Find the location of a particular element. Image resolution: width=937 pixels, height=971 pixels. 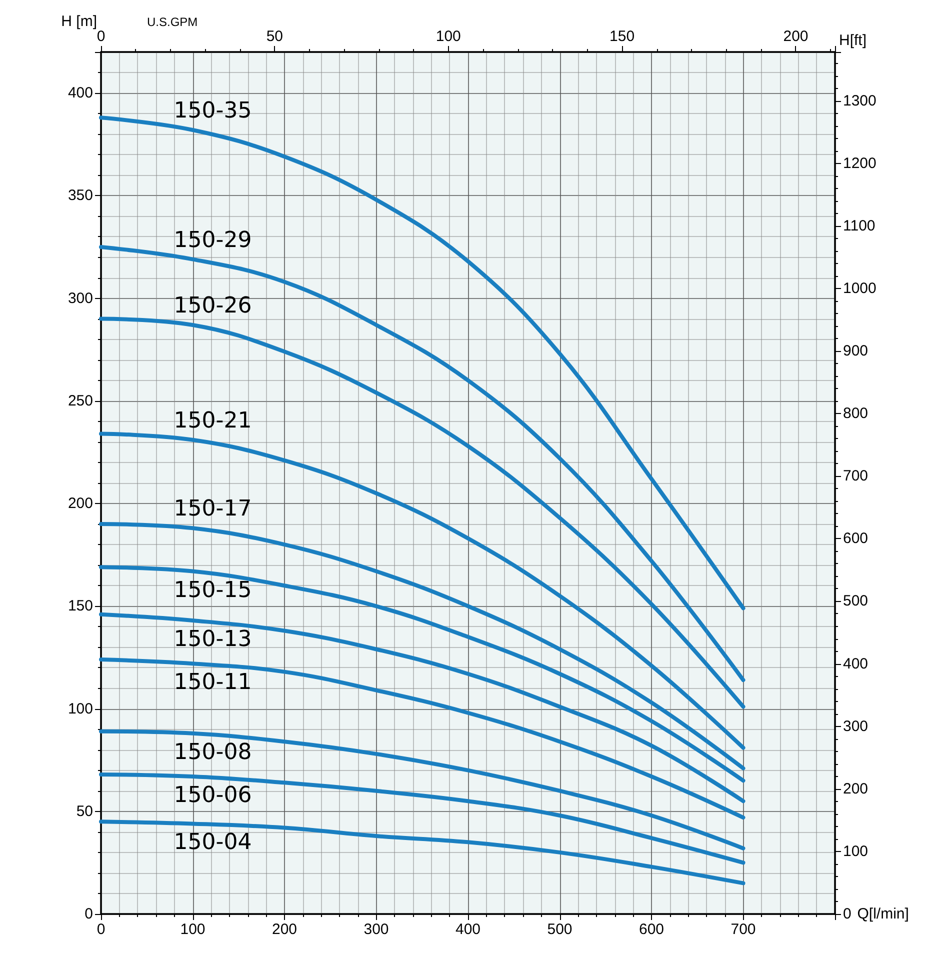

y2-tick-label: 1100 is located at coordinates (859, 225).